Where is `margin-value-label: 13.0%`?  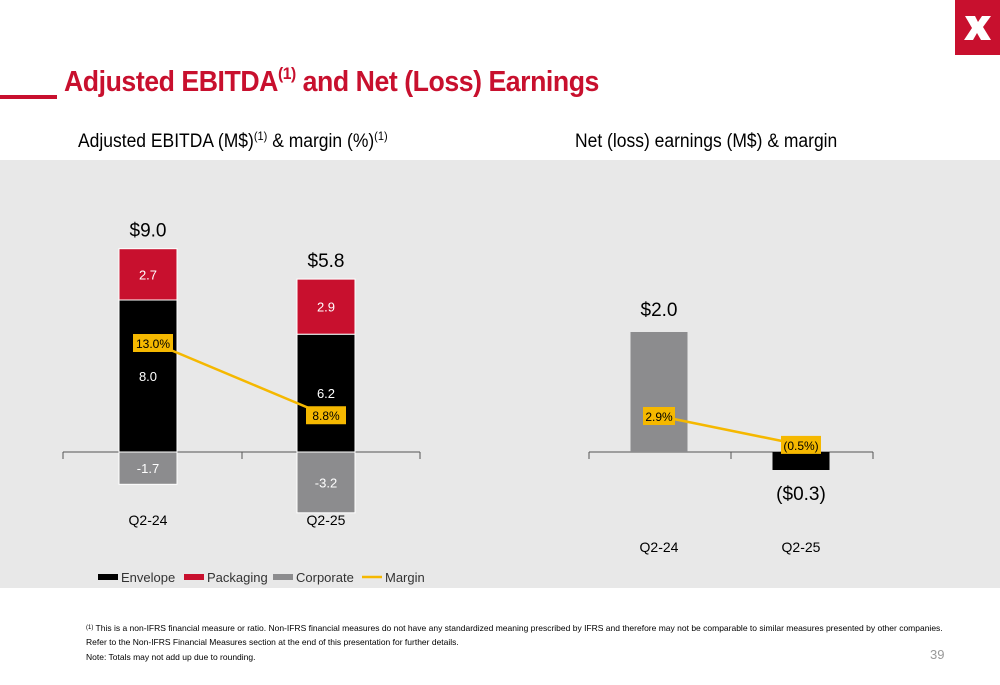 margin-value-label: 13.0% is located at coordinates (153, 344).